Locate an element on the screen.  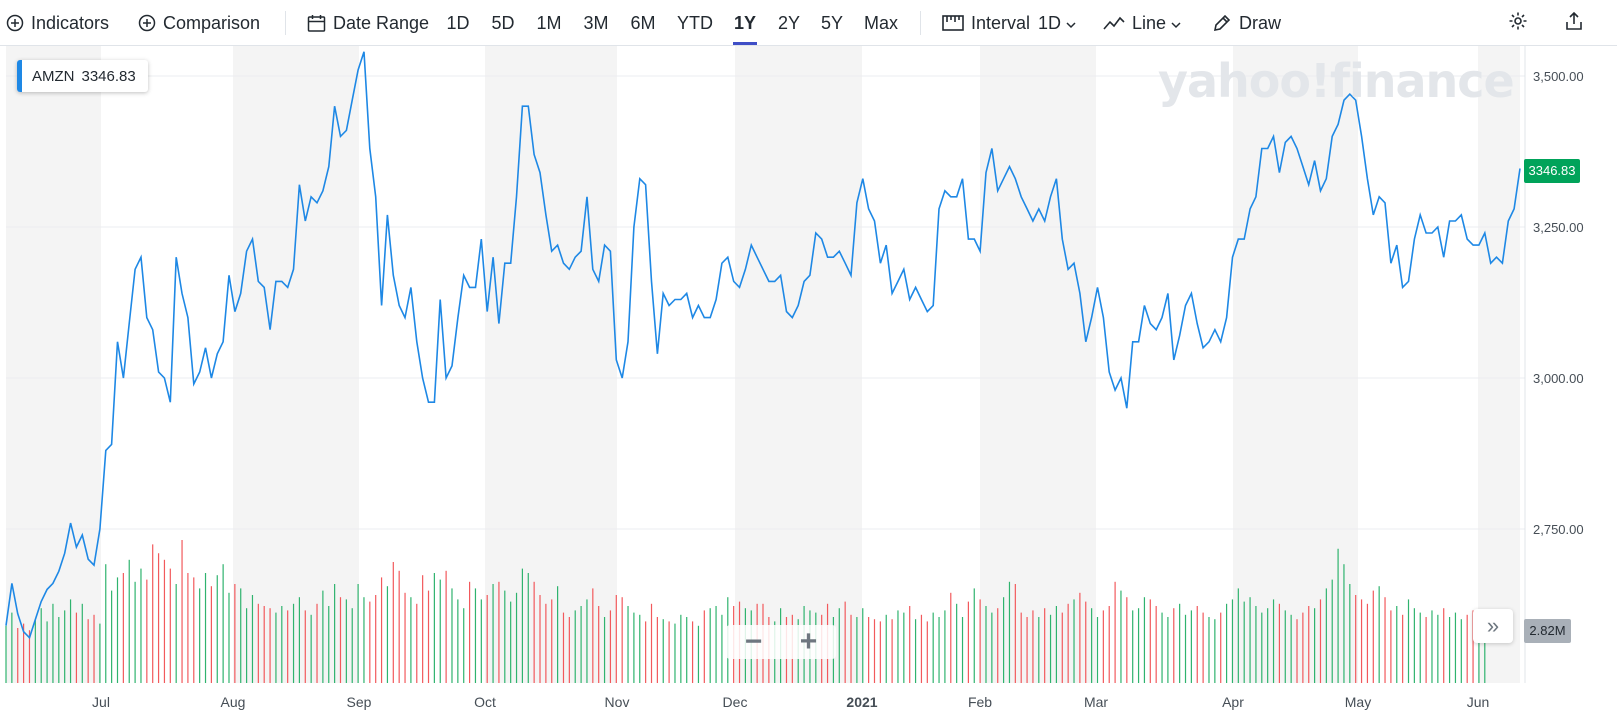
range-ytd: YTD is located at coordinates (695, 23).